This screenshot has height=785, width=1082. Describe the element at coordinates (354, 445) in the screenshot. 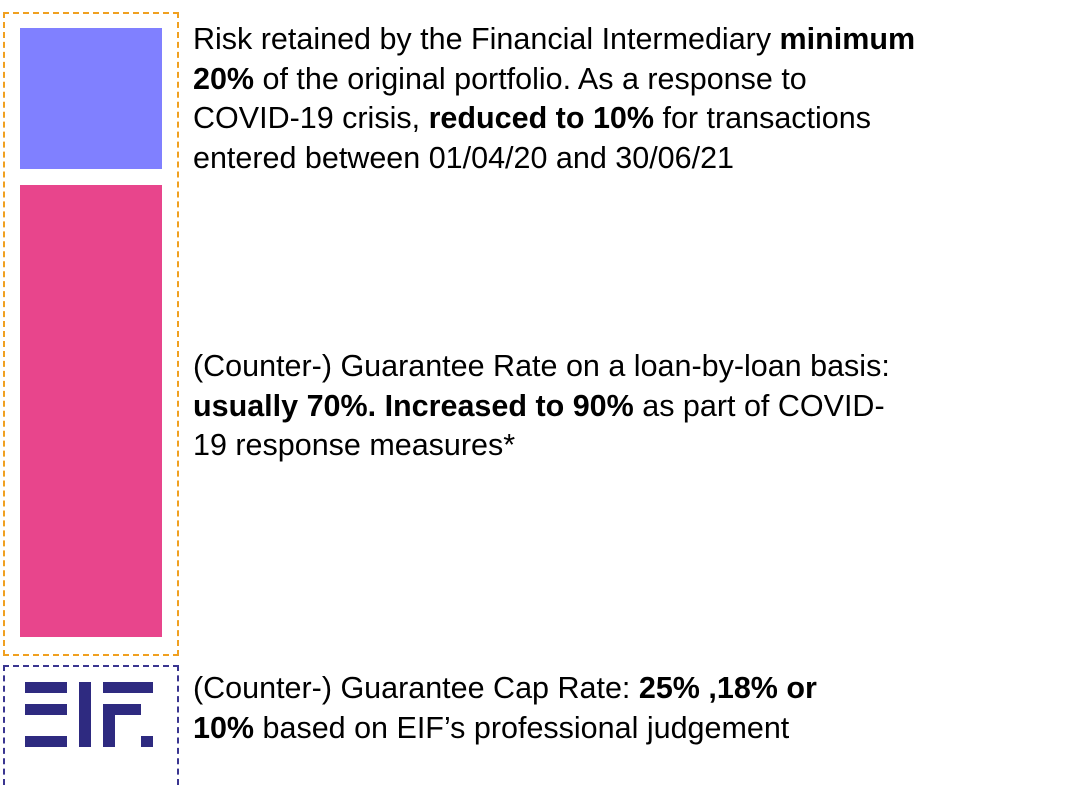

I see `text: 19 response measures*` at that location.